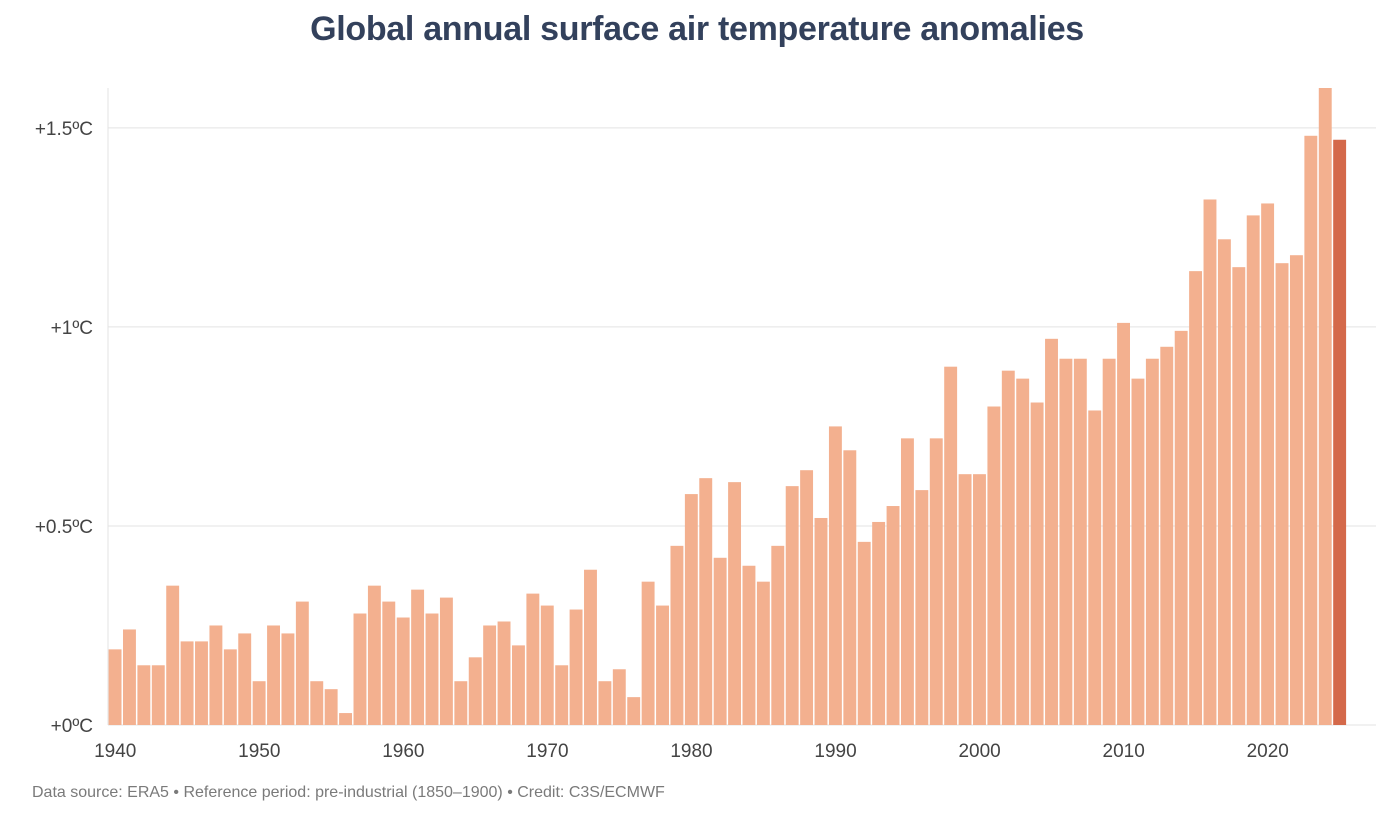  What do you see at coordinates (1311, 430) in the screenshot?
I see `bar-2023` at bounding box center [1311, 430].